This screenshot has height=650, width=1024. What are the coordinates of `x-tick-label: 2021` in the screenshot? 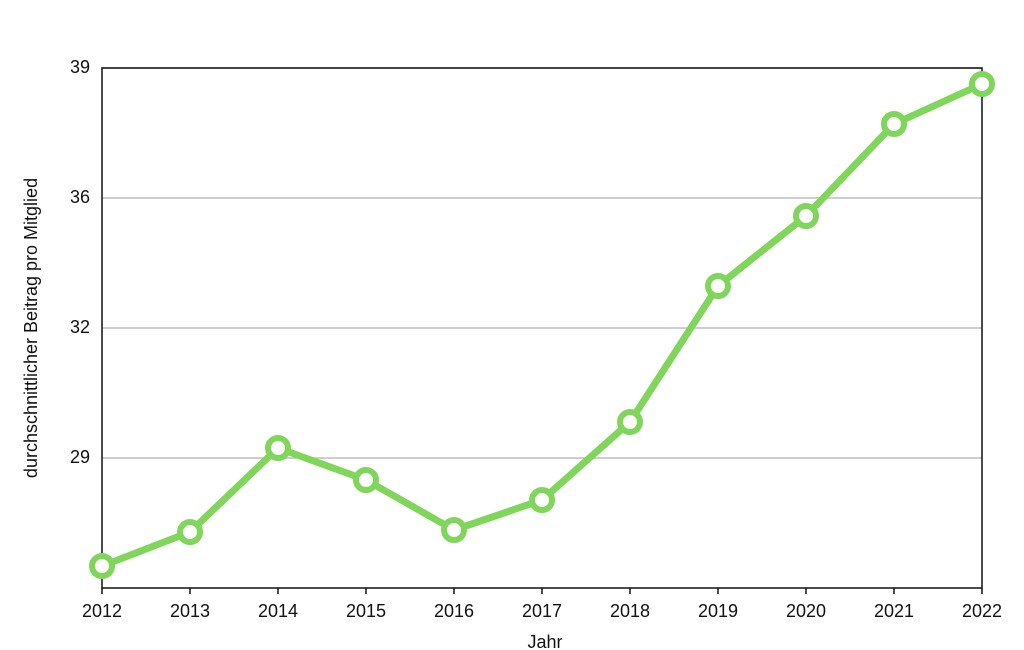 It's located at (894, 611).